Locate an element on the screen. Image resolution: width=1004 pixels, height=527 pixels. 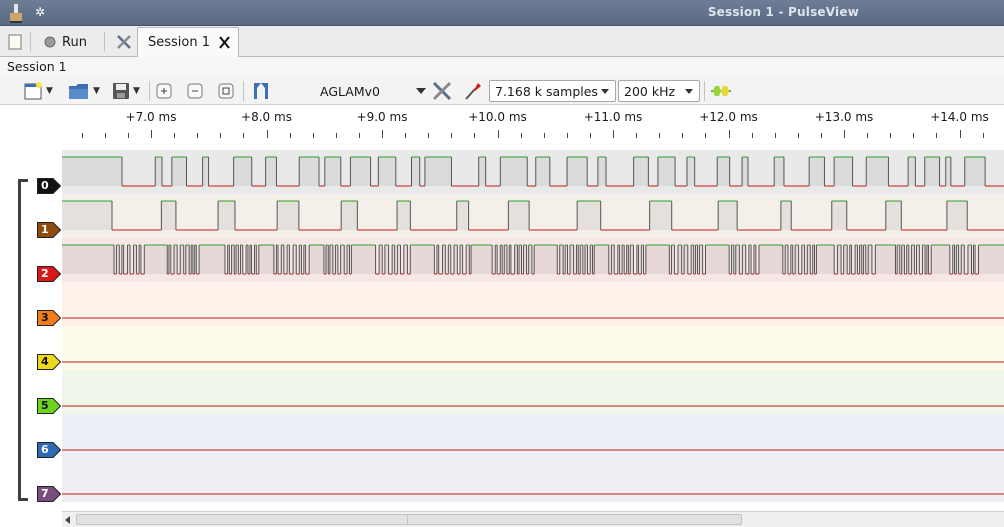
channel-badge-0: 0 is located at coordinates (49, 186).